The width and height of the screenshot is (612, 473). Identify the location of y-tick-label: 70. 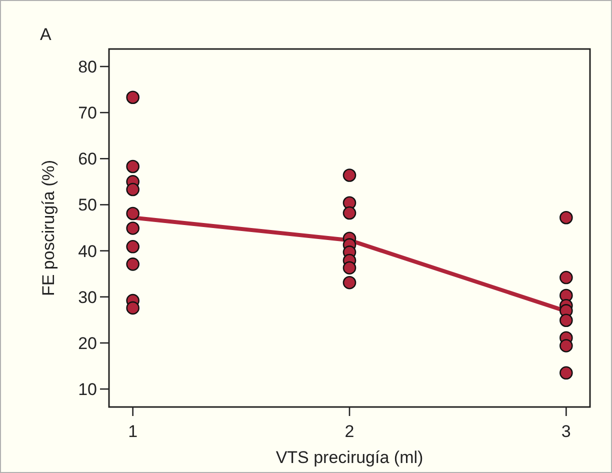
(87, 113).